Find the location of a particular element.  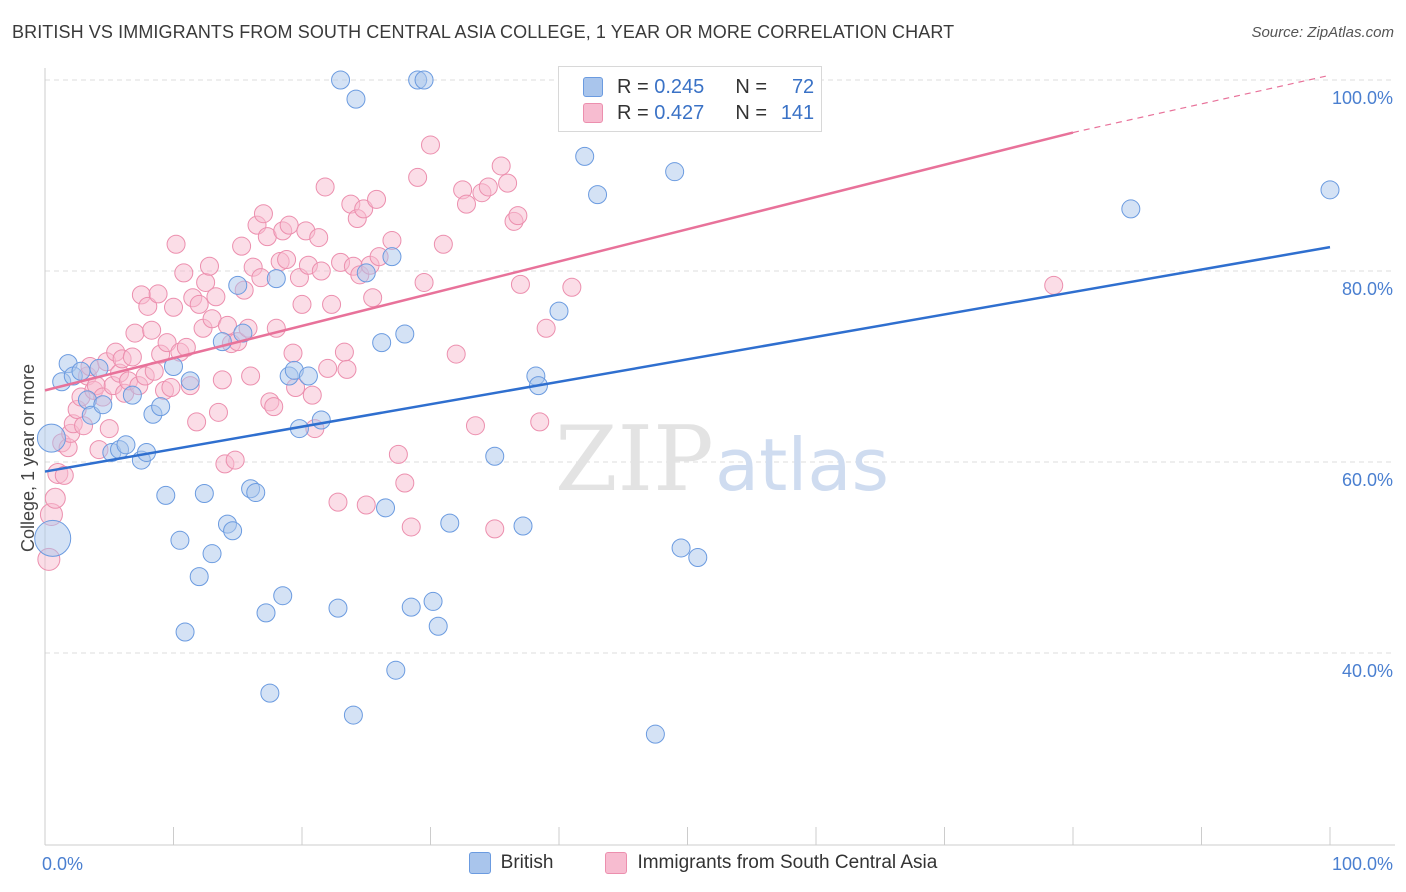

legend-british: British is located at coordinates (511, 863).